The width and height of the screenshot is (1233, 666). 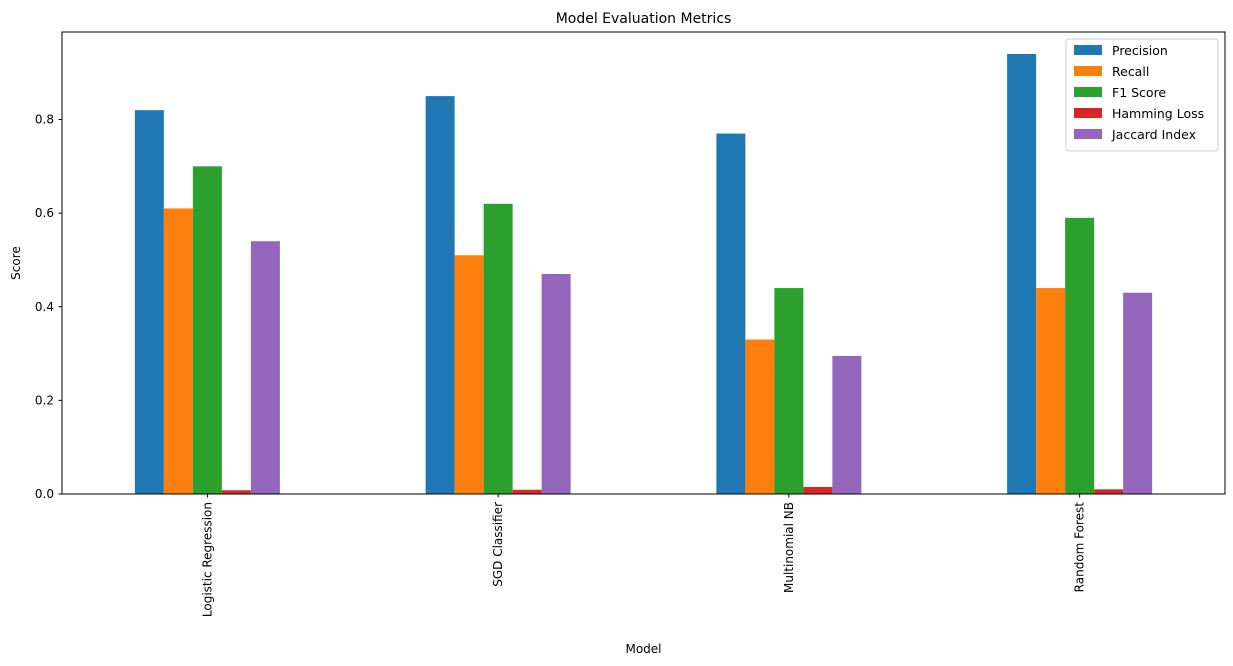 I want to click on legend-label: Recall, so click(x=1130, y=71).